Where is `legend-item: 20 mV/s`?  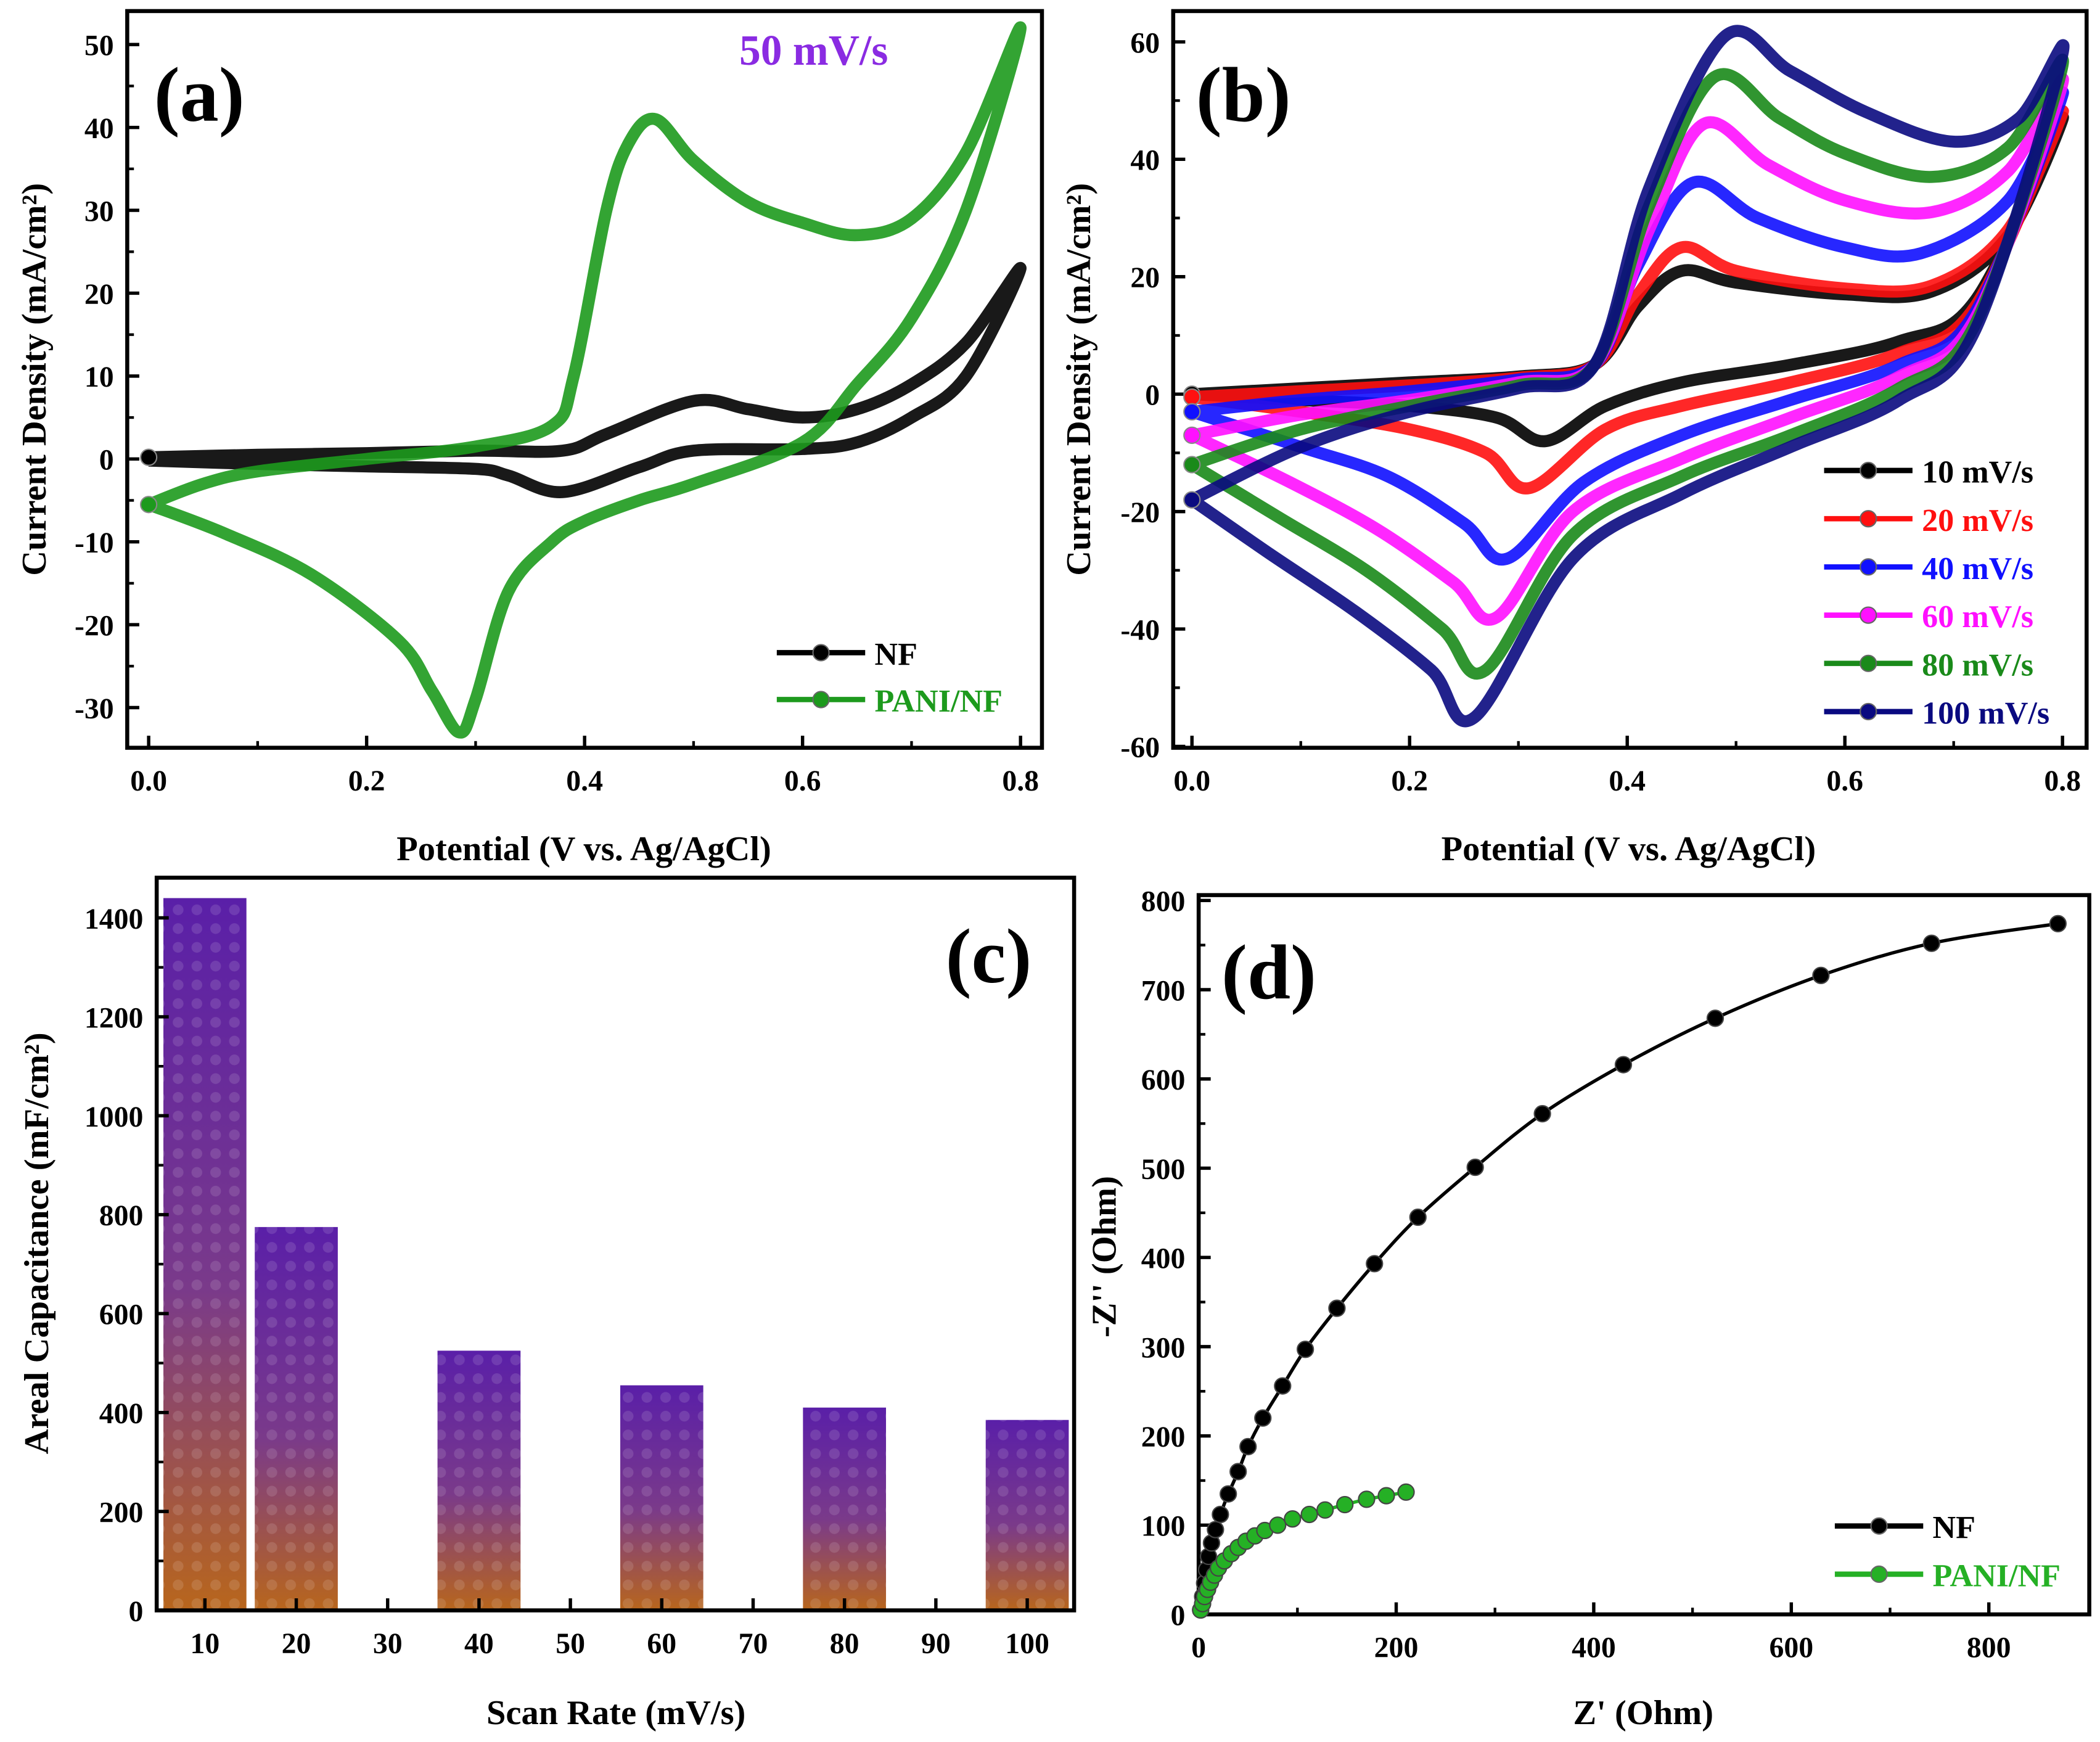
legend-item: 20 mV/s is located at coordinates (1928, 521).